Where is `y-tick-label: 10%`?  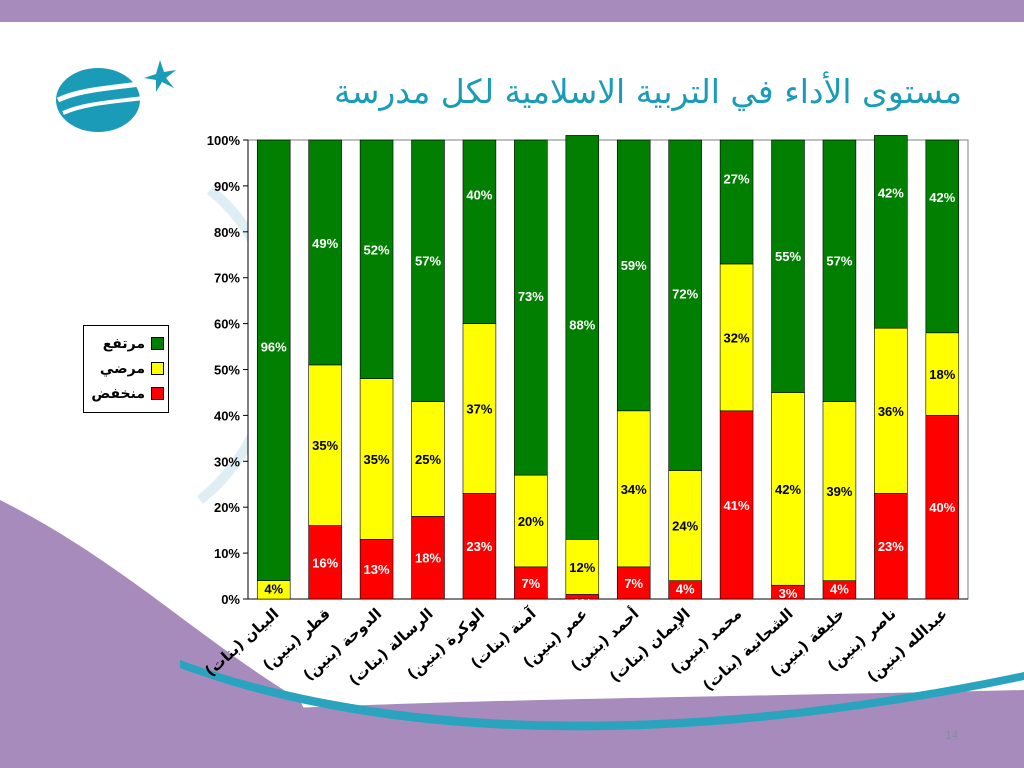
y-tick-label: 10% is located at coordinates (227, 553).